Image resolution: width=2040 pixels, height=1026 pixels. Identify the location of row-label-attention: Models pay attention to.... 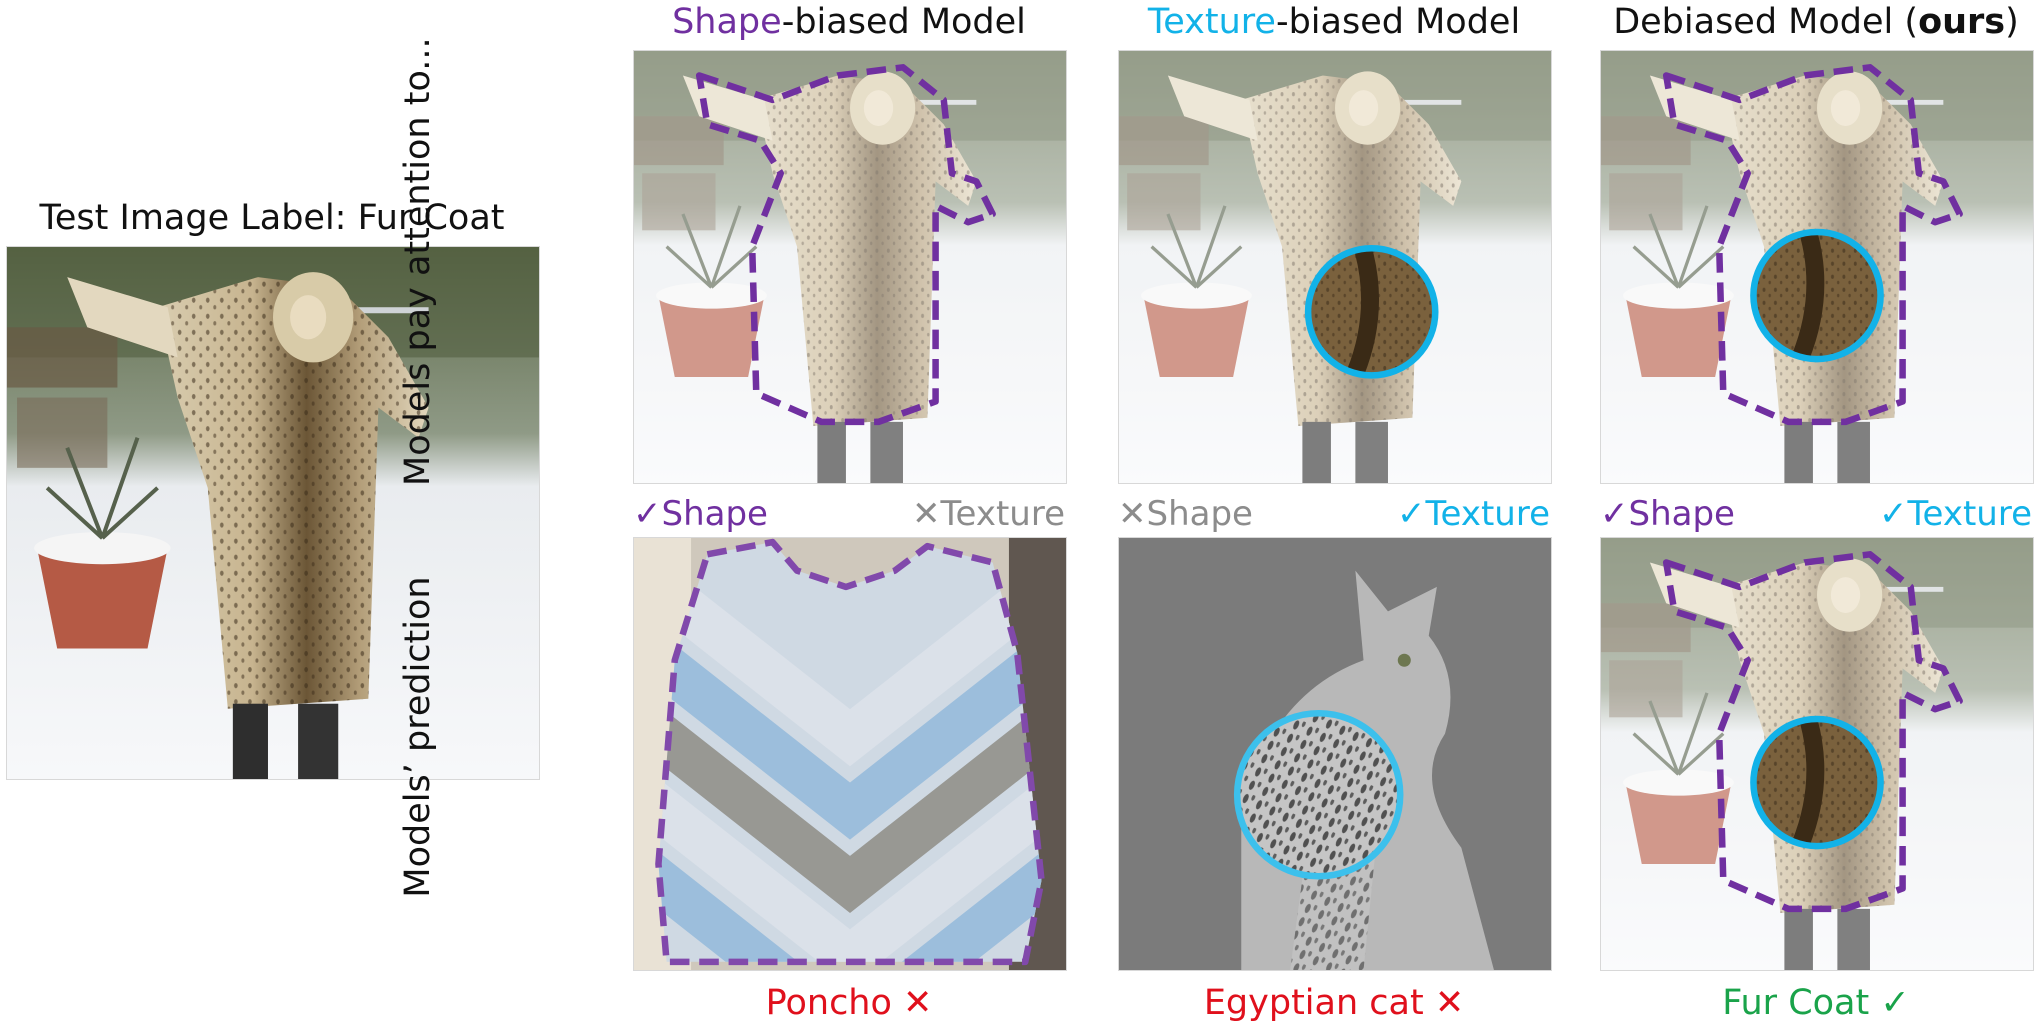
(418, 261).